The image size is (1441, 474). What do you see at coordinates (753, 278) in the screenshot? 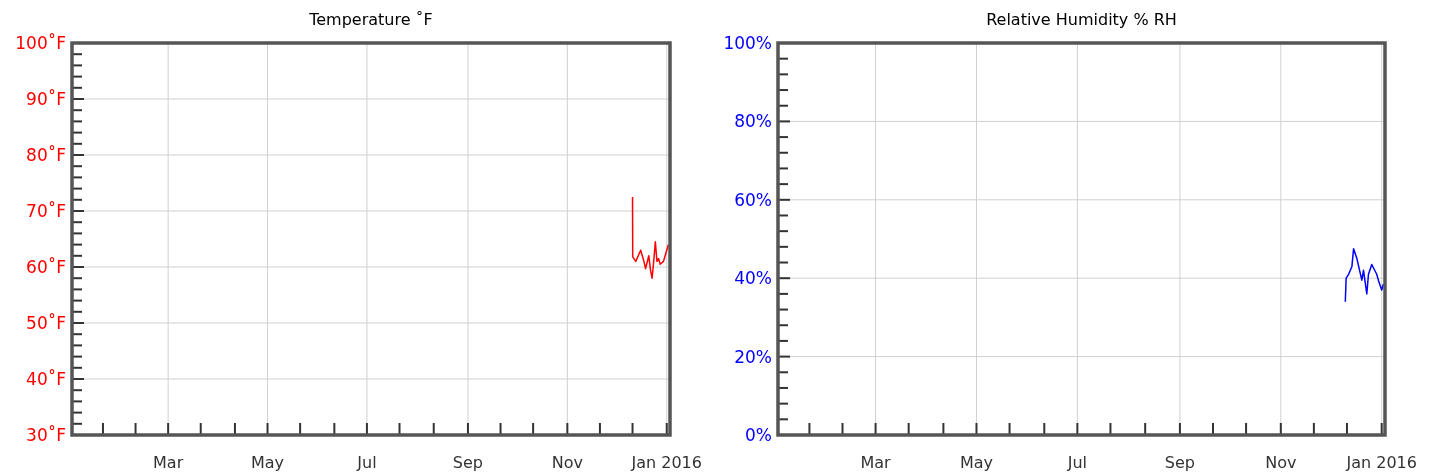
I see `y-tick-label: 40%` at bounding box center [753, 278].